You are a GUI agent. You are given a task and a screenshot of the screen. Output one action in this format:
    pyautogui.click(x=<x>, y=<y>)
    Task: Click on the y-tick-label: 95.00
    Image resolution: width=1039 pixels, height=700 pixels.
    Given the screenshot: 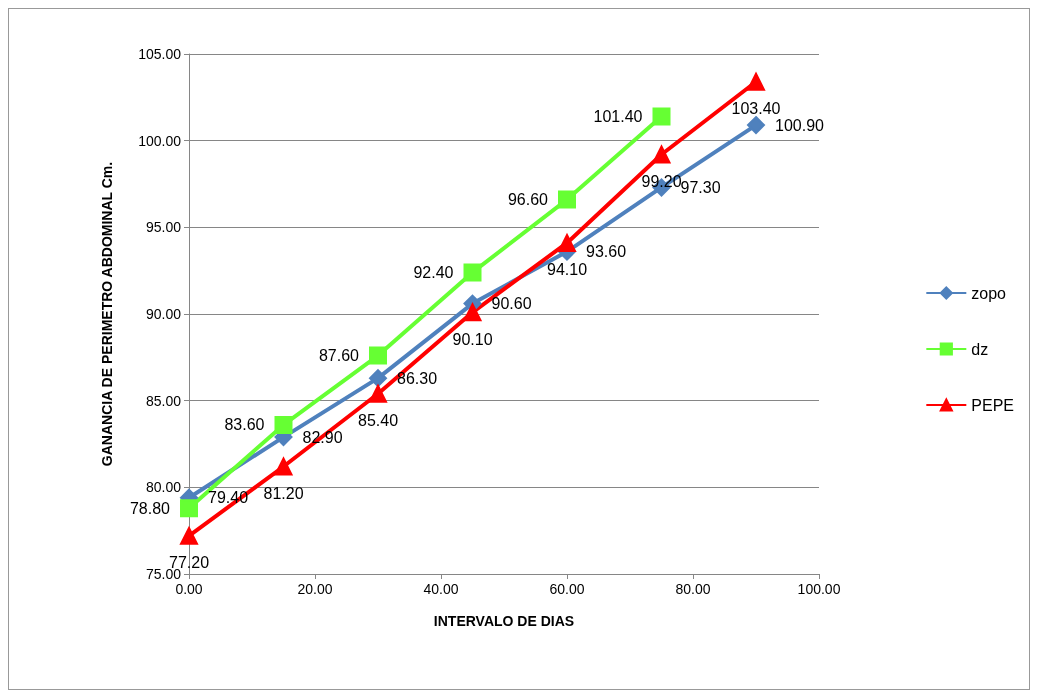 What is the action you would take?
    pyautogui.click(x=163, y=227)
    